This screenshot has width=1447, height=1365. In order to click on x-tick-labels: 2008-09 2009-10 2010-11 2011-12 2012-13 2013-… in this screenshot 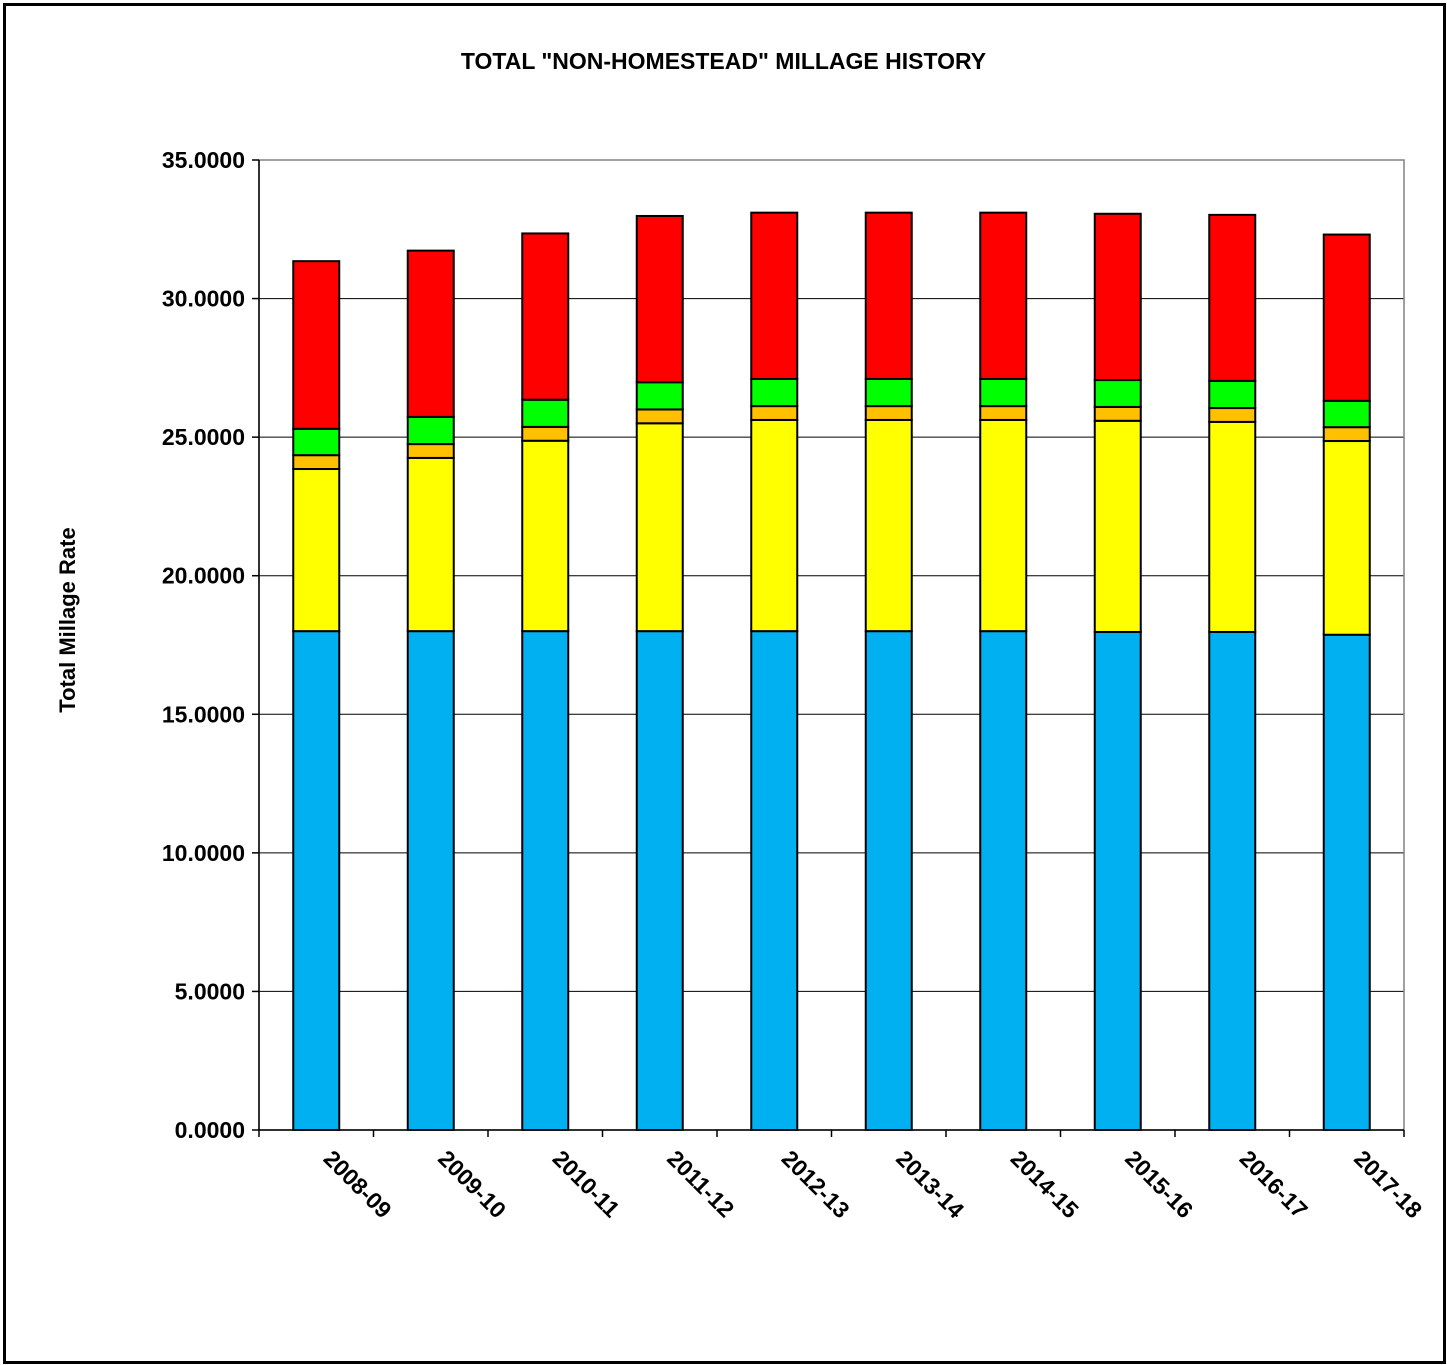, I will do `click(873, 1184)`.